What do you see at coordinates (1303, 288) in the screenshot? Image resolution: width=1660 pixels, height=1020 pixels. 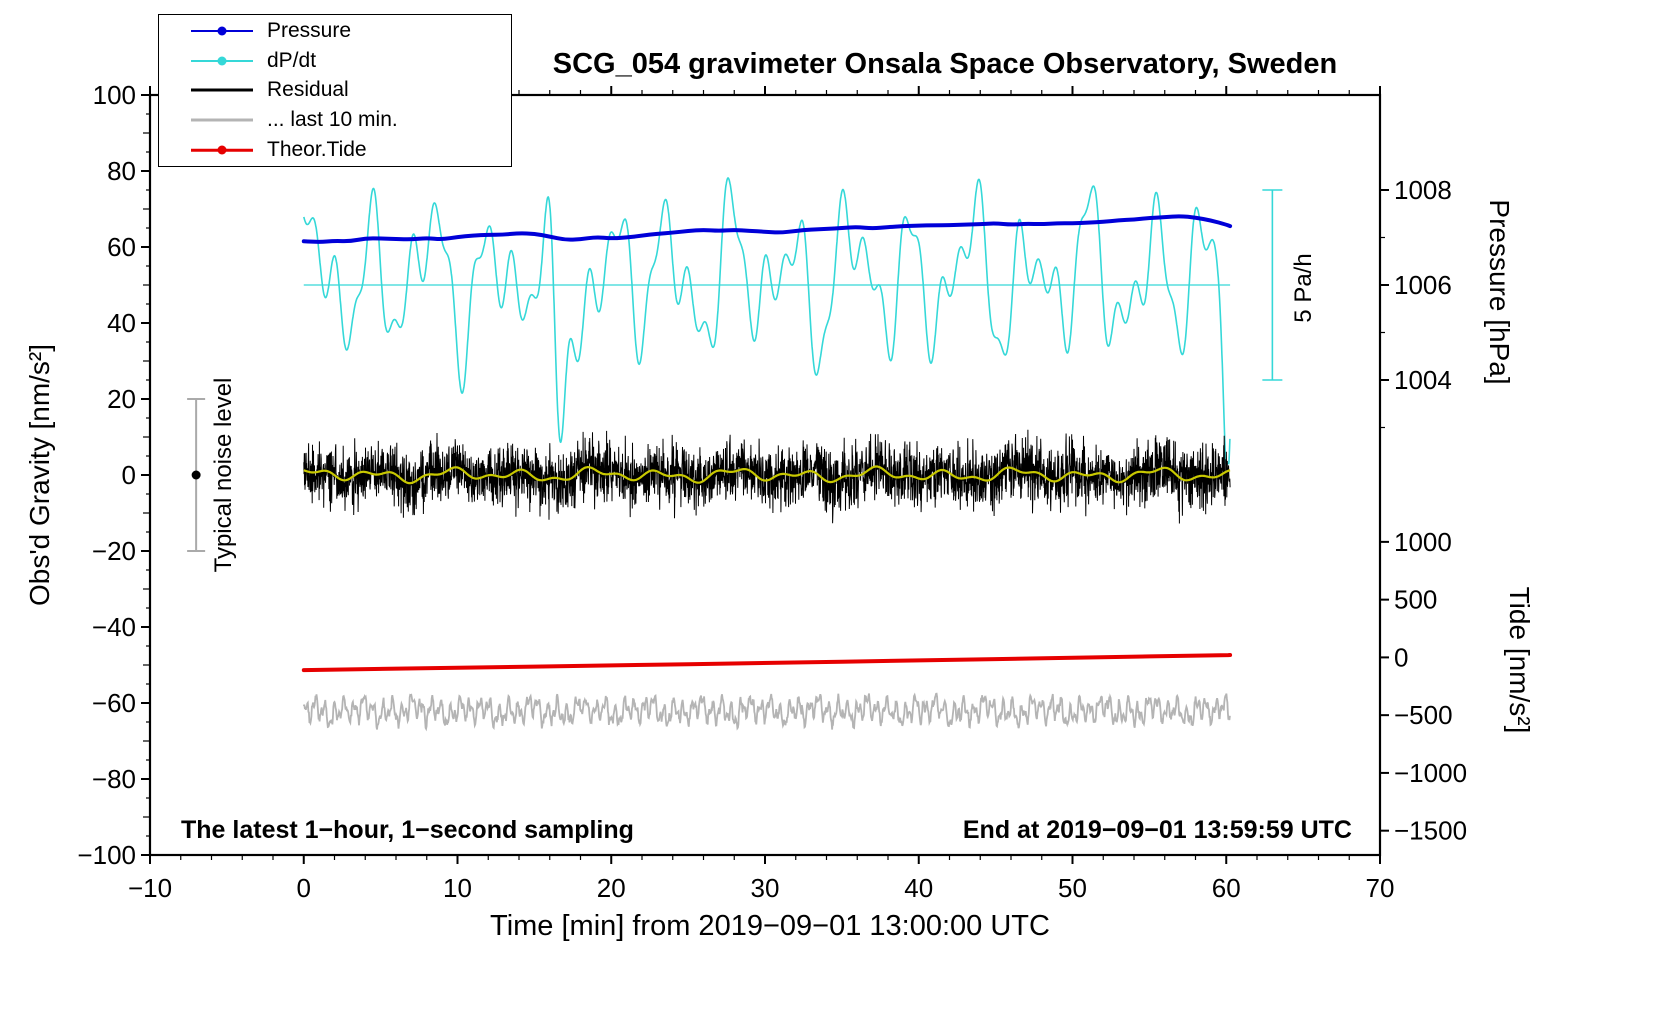 I see `pressure-rate-scale-annotation: 5 Pa/h` at bounding box center [1303, 288].